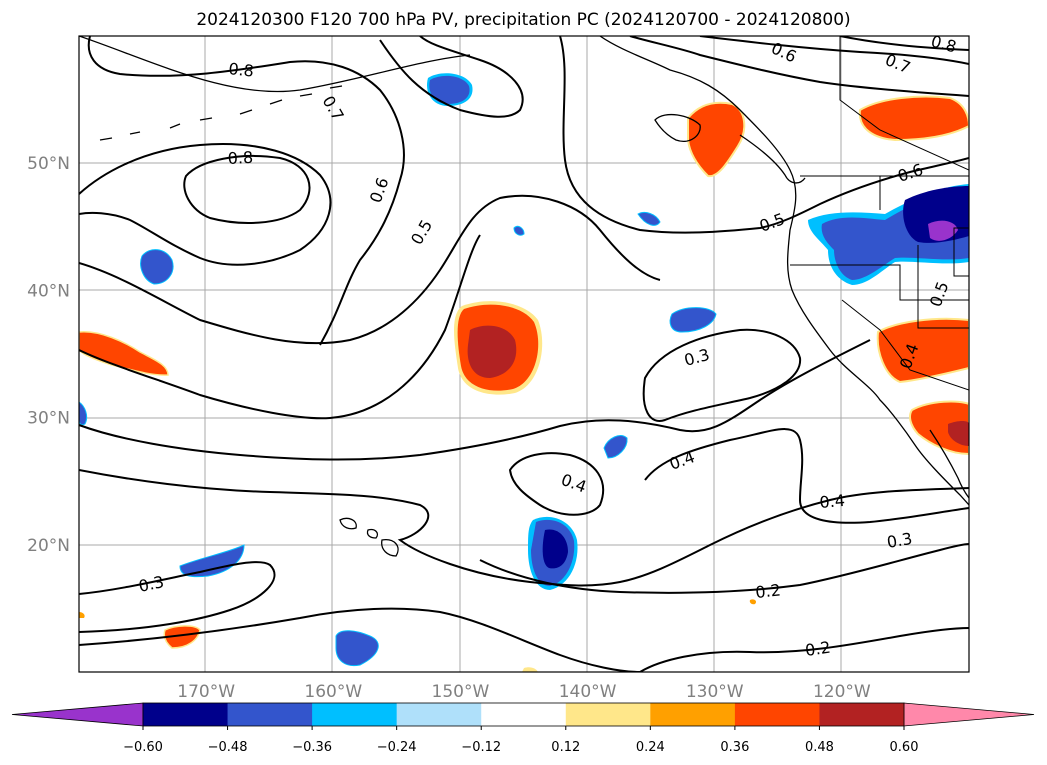  What do you see at coordinates (524, 692) in the screenshot?
I see `longitude-tick-labels: 170°W 160°W 150°W 140°W 130°W 120°W` at bounding box center [524, 692].